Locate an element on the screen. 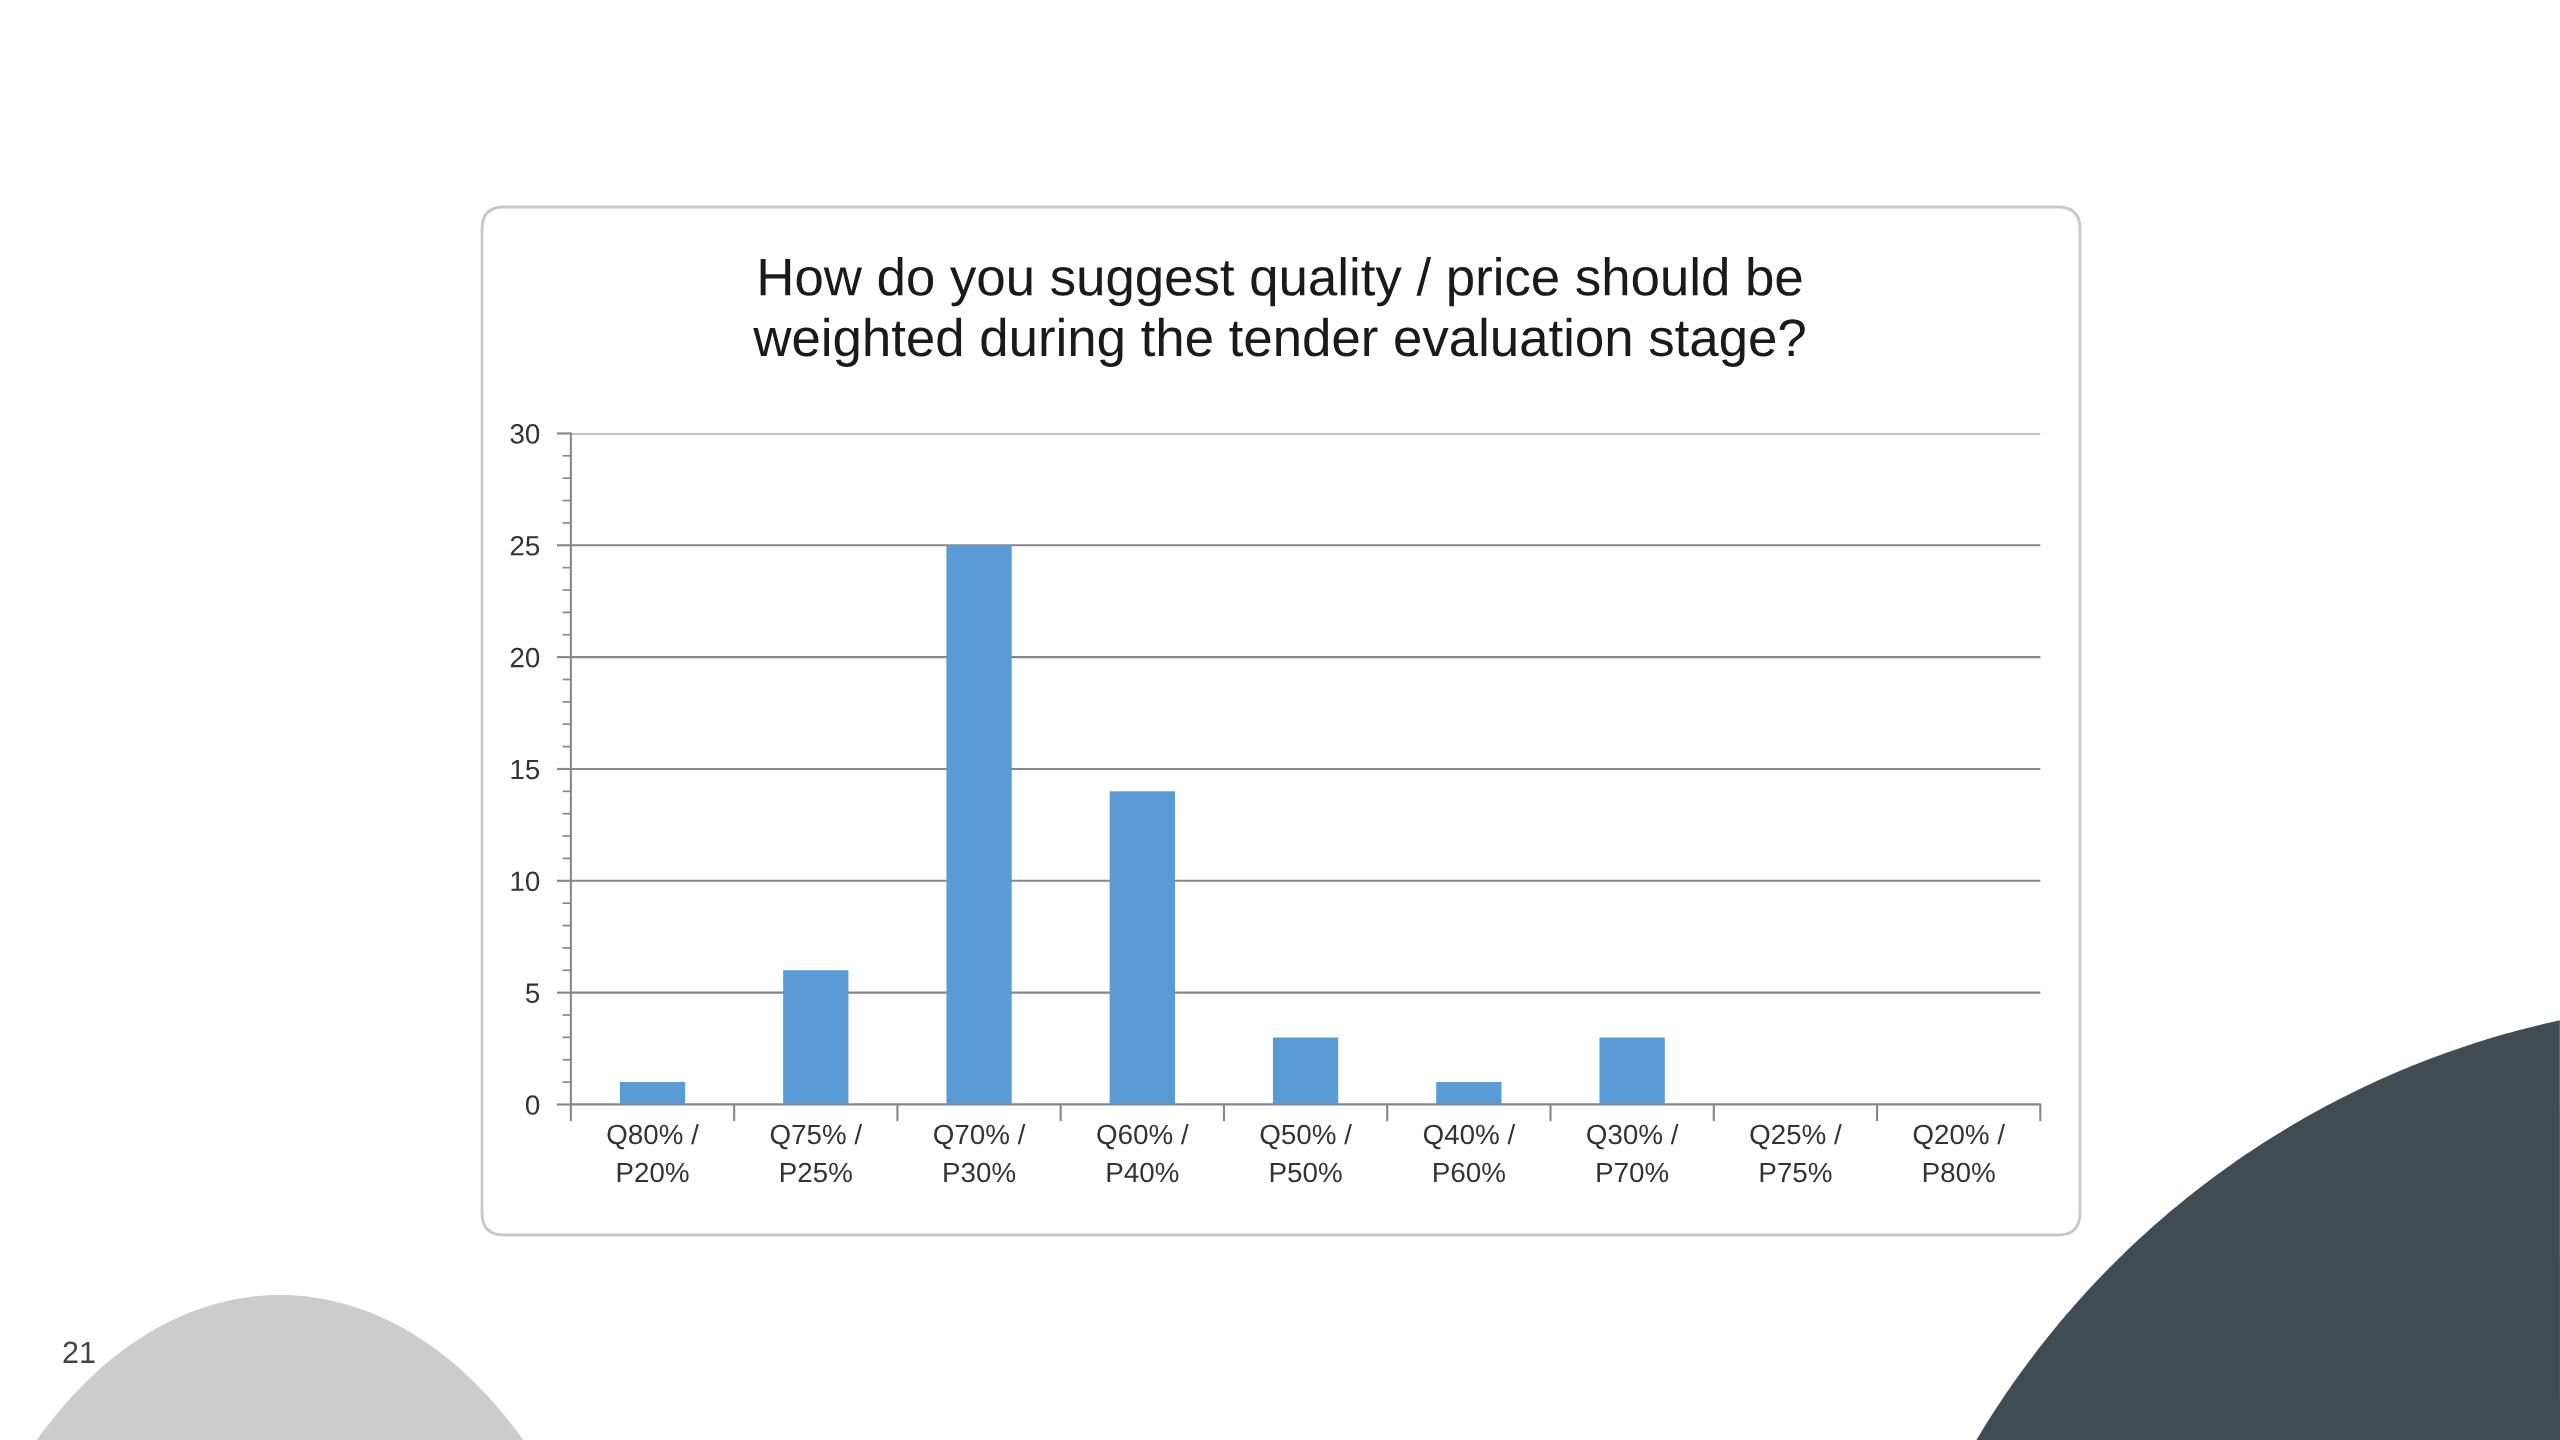 This screenshot has height=1440, width=2560. x-tick-label: Q50% / P50% is located at coordinates (1306, 1153).